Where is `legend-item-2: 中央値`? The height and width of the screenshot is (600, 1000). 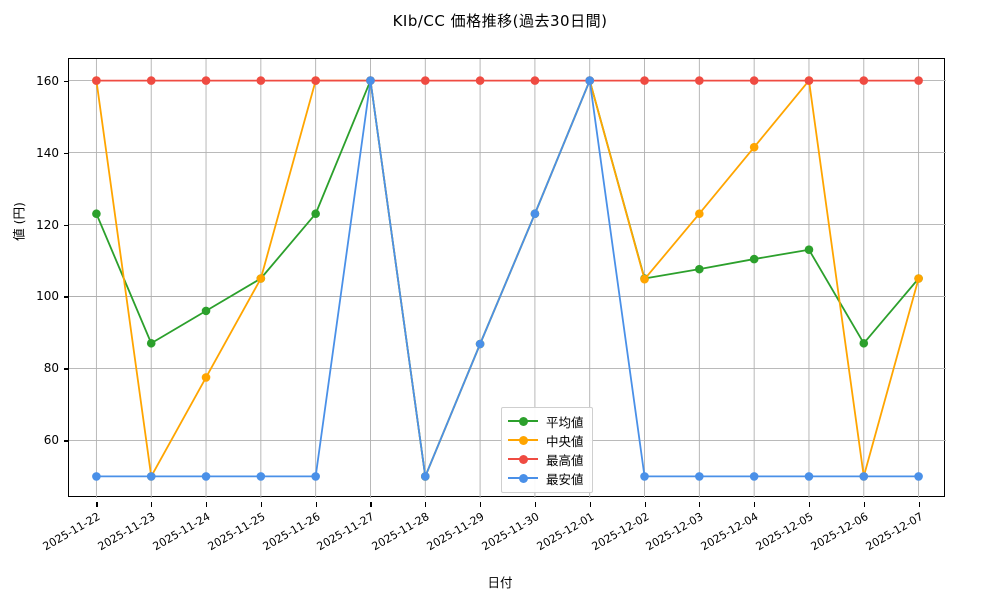 legend-item-2: 中央値 is located at coordinates (546, 440).